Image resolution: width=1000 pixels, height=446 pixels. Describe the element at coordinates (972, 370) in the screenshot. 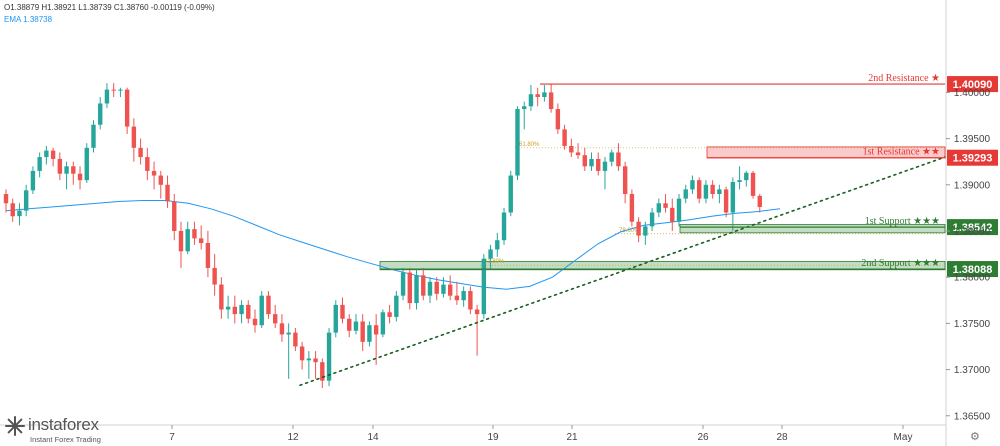

I see `price-tick-label: 1.37000` at that location.